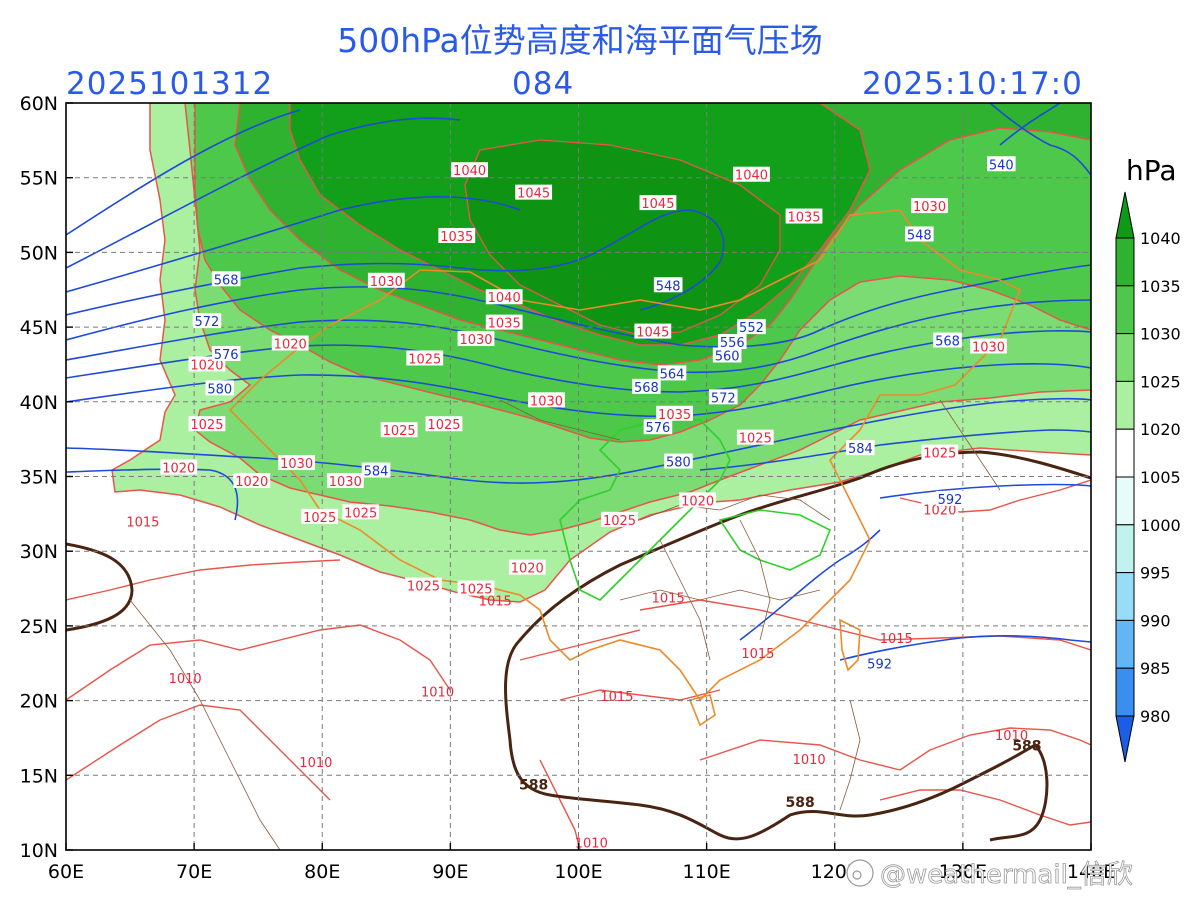 This screenshot has height=900, width=1200. I want to click on height-label: 560, so click(727, 356).